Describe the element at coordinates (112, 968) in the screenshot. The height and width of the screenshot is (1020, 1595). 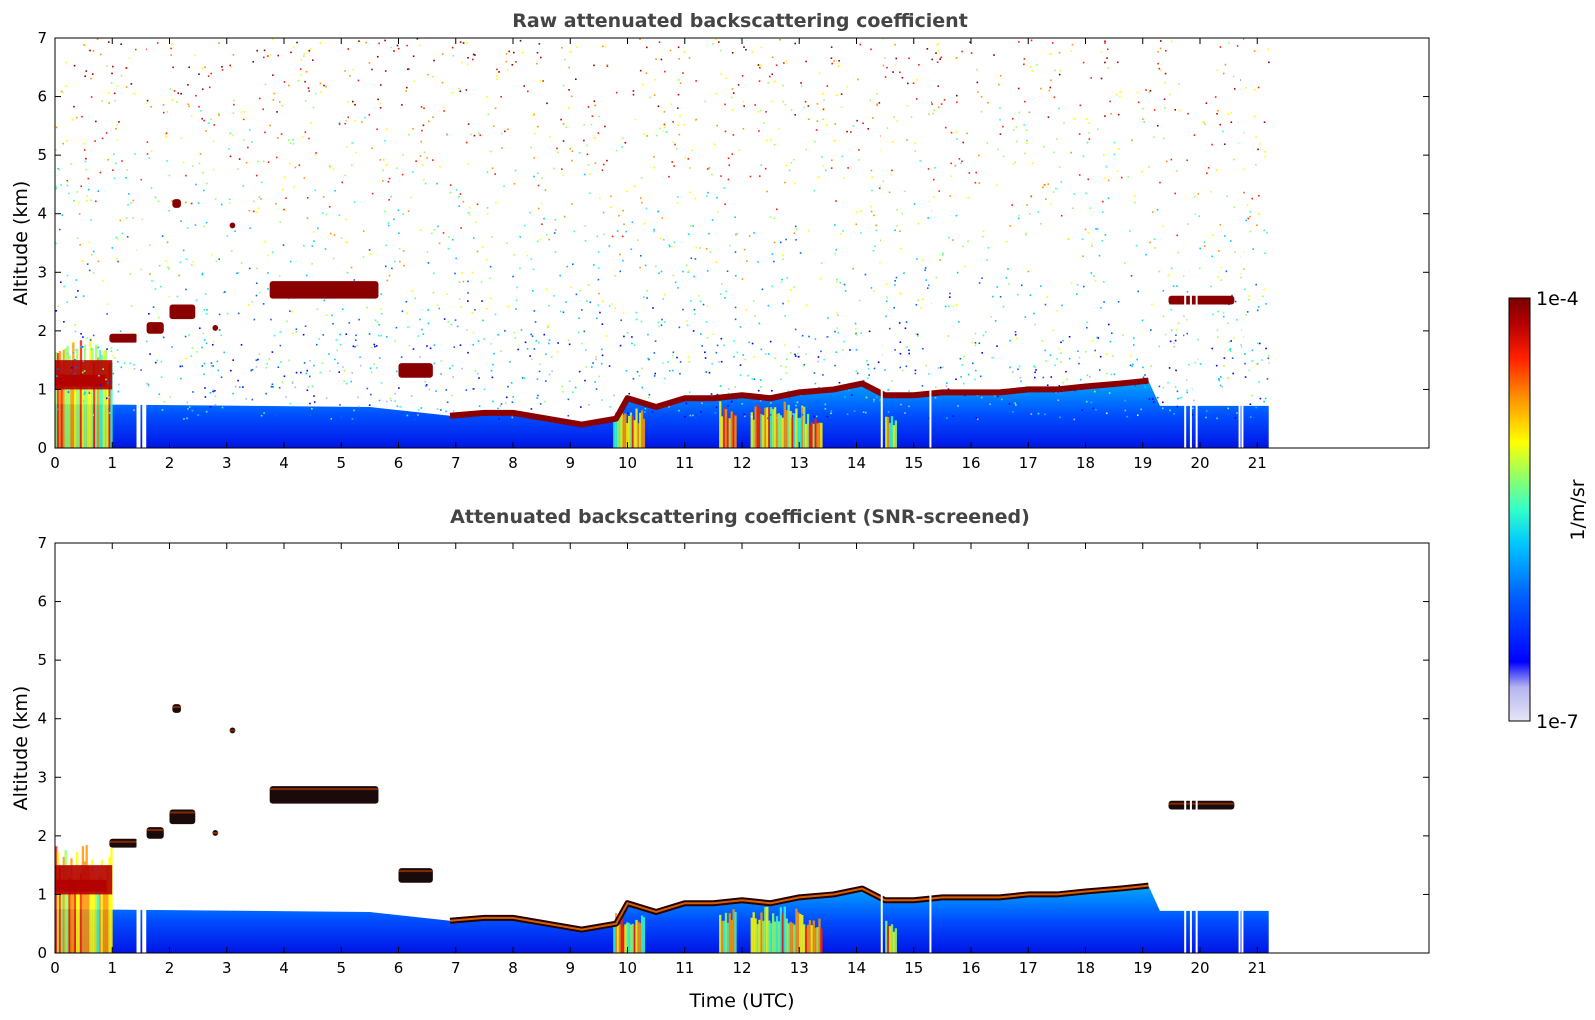
I see `x-tick-label: 1` at that location.